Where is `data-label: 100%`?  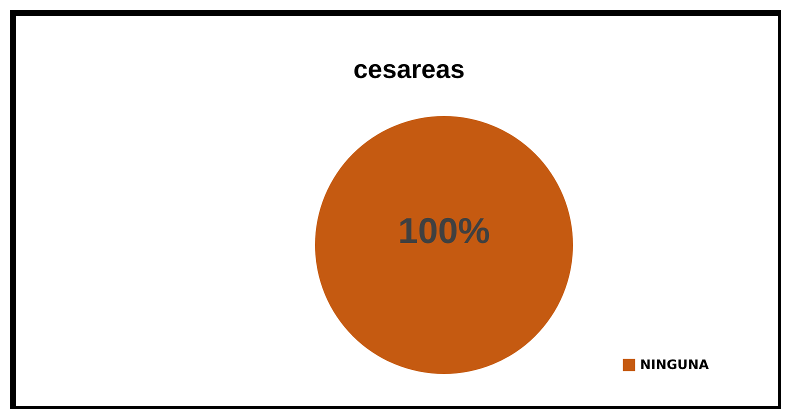
data-label: 100% is located at coordinates (444, 230).